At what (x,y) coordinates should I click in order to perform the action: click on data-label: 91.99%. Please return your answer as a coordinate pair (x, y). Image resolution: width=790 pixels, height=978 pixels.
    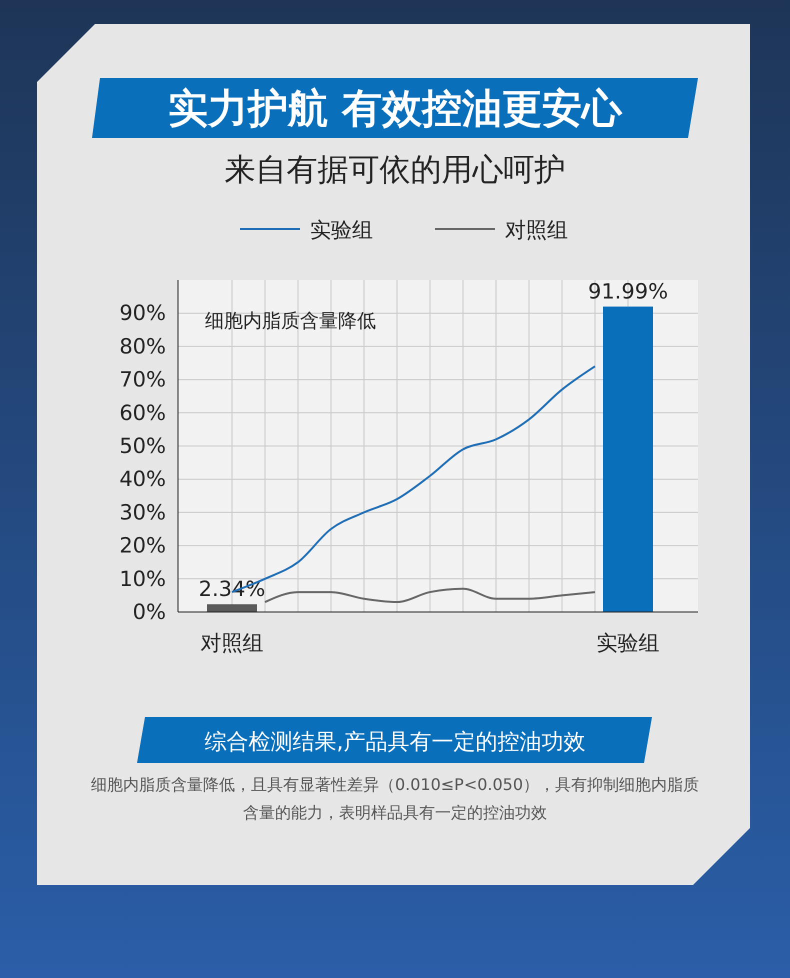
    Looking at the image, I should click on (628, 292).